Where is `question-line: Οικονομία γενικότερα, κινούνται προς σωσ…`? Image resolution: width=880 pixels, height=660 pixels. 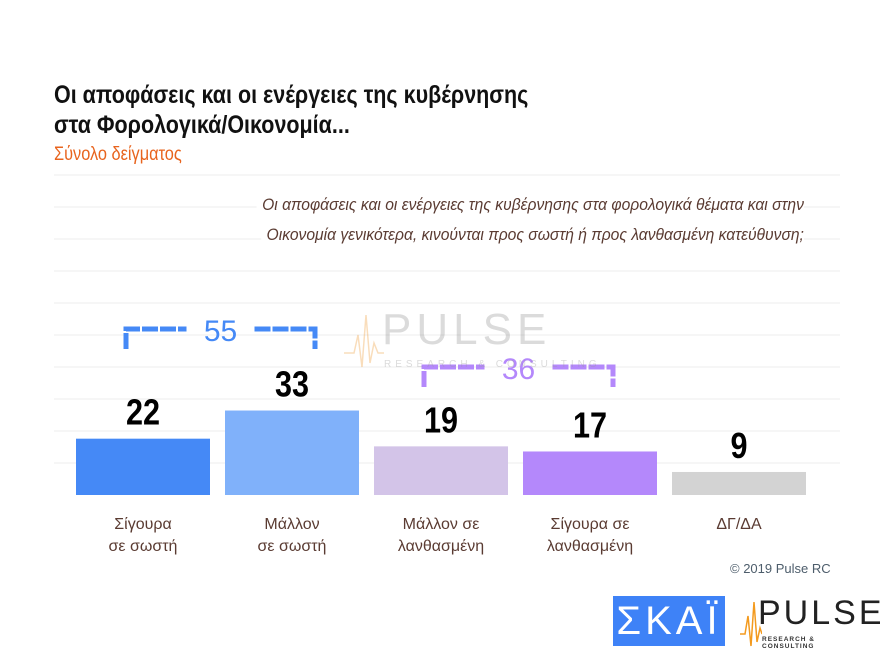
question-line: Οικονομία γενικότερα, κινούνται προς σωσ… is located at coordinates (533, 235).